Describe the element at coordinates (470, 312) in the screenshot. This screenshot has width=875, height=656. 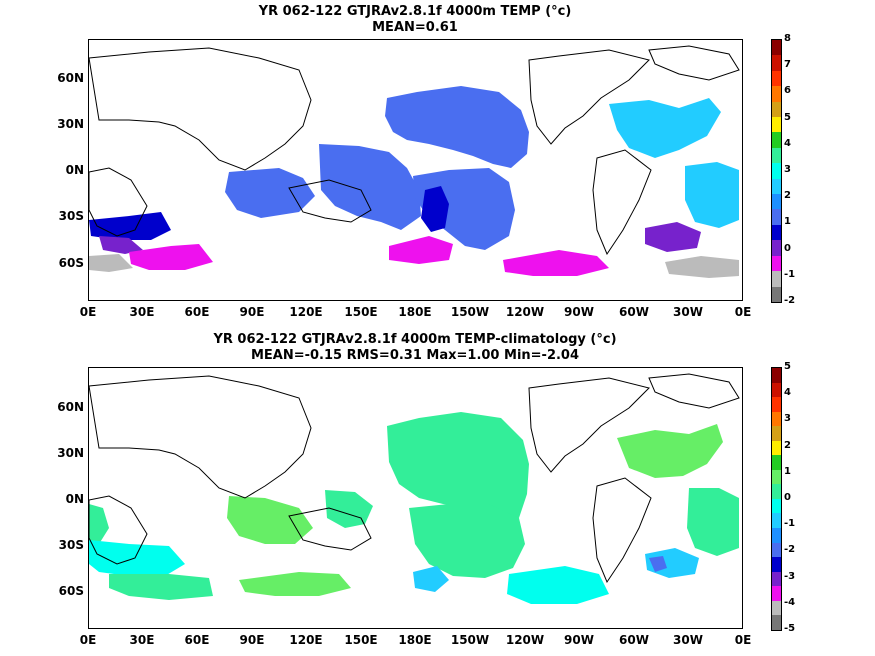
I see `top-lon-label: 150W` at that location.